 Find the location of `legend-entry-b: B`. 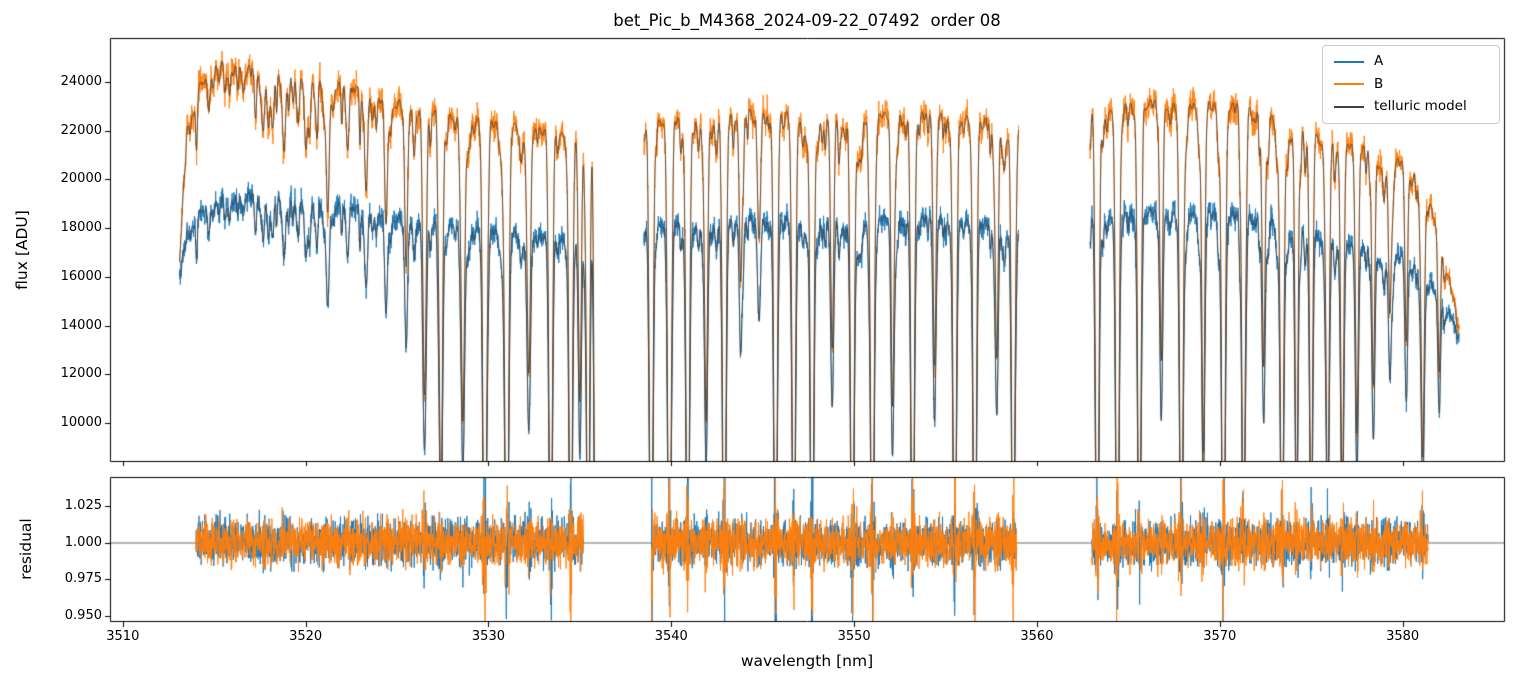

legend-entry-b: B is located at coordinates (1411, 83).